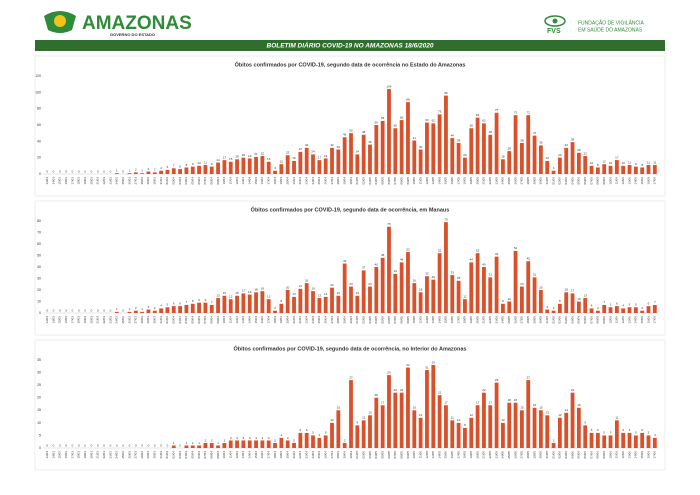  Describe the element at coordinates (332, 455) in the screenshot. I see `x-tick-label: 27/04` at that location.